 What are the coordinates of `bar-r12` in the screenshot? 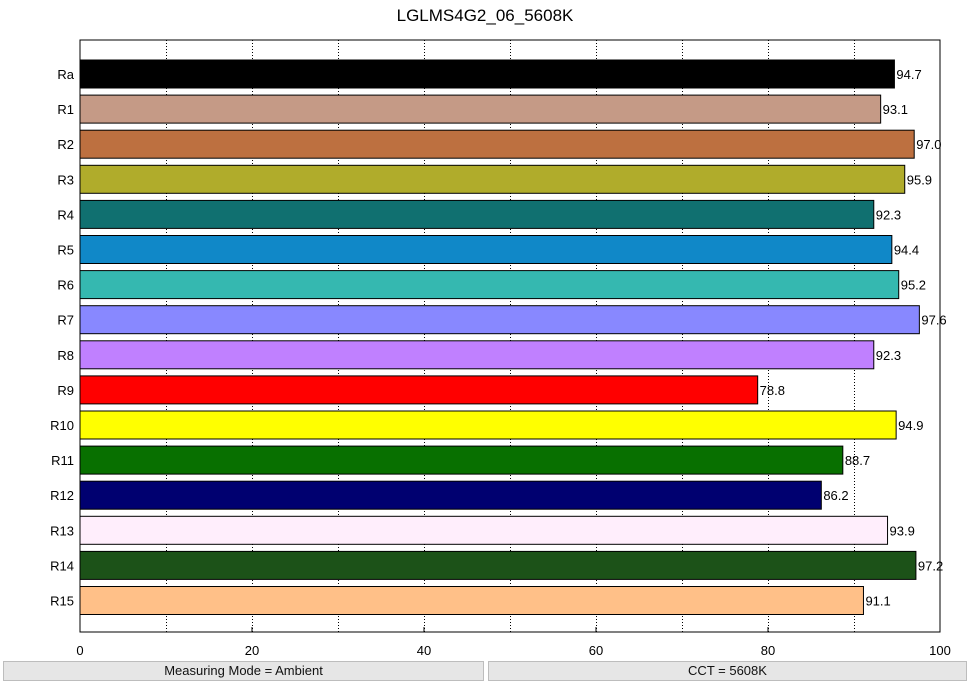 It's located at (450, 495).